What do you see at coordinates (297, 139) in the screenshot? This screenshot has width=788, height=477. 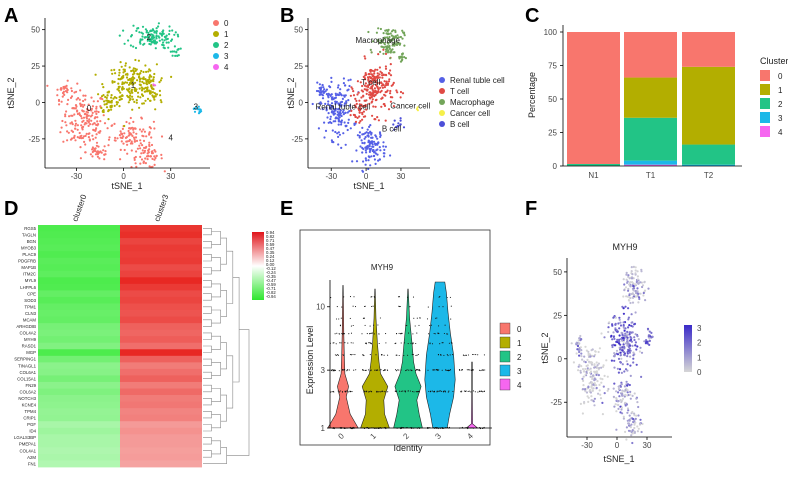 I see `y-tick-label: -25` at bounding box center [297, 139].